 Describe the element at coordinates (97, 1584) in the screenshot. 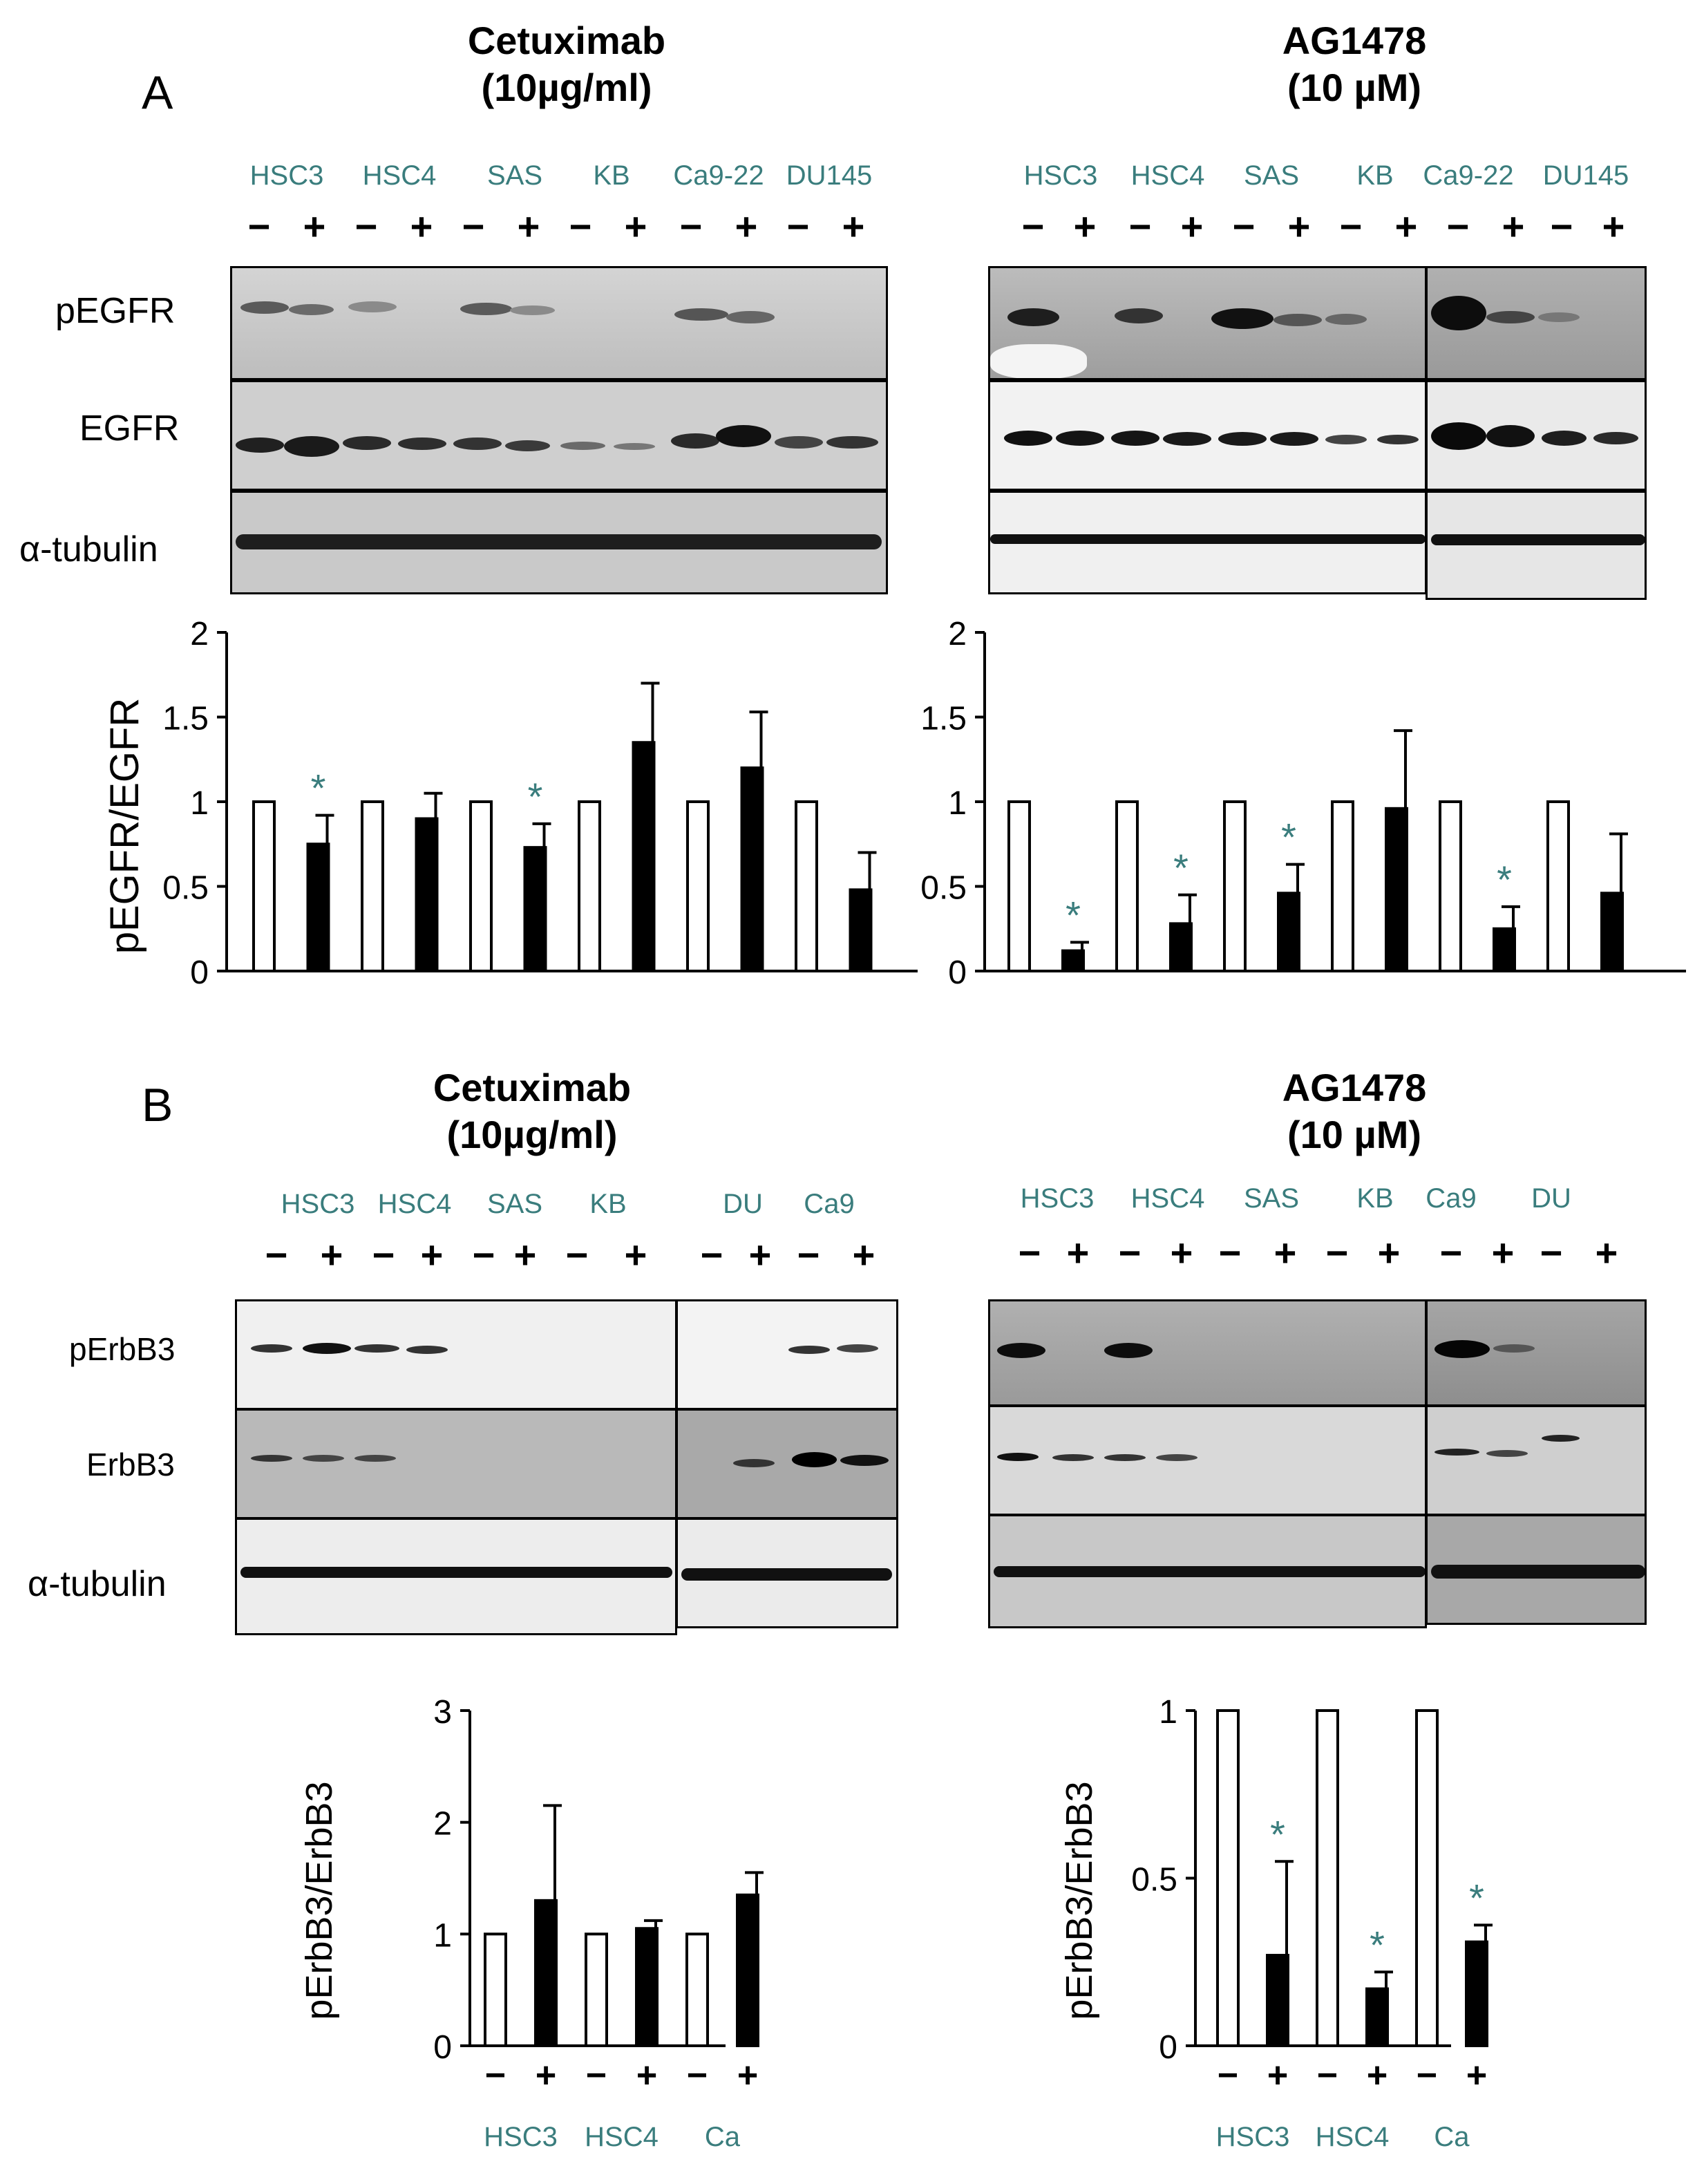

I see `blot-label-tubulin-b: α-tubulin` at that location.